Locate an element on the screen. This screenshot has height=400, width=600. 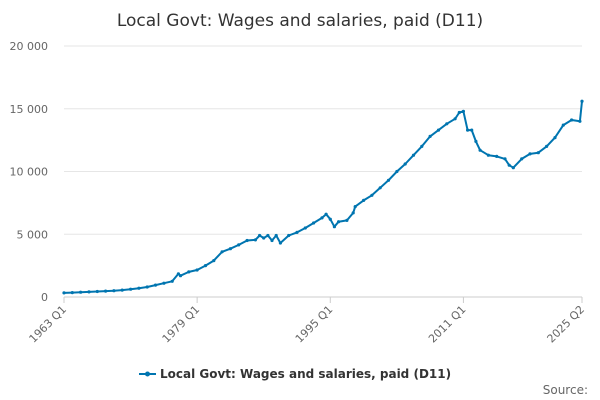
y-tick-label: 5 000 is located at coordinates (33, 234).